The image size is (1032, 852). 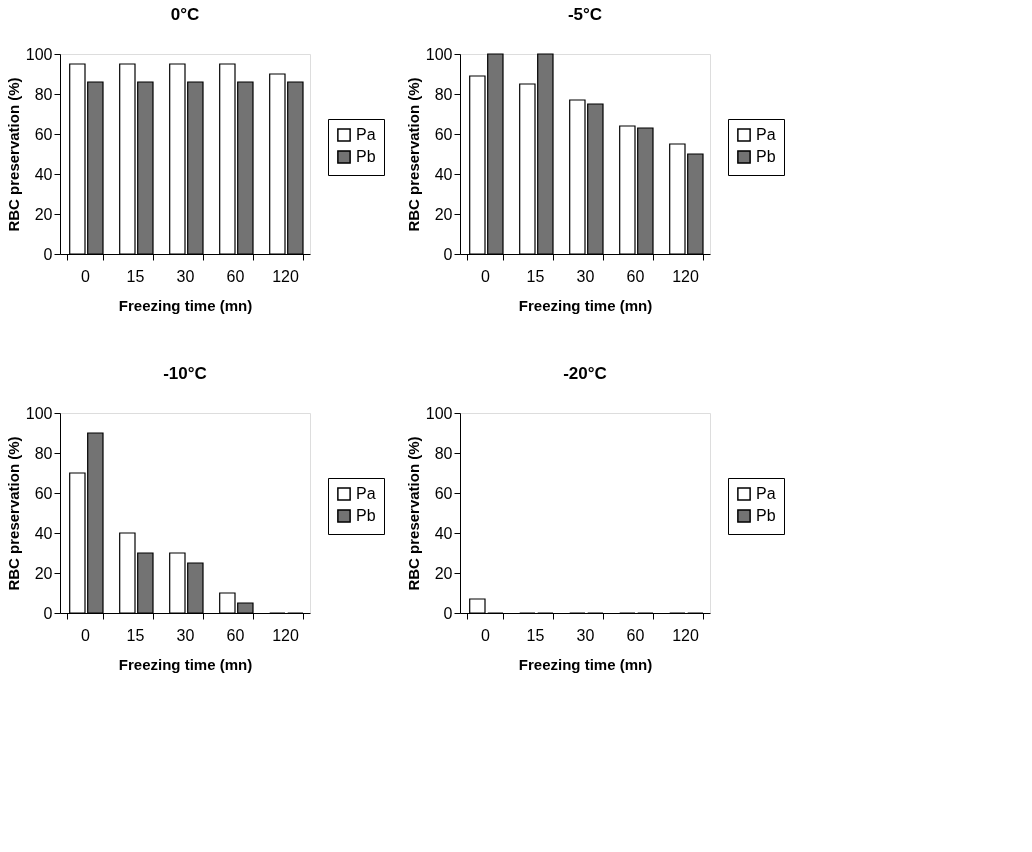 I want to click on chart-title: -20°C, so click(x=585, y=373).